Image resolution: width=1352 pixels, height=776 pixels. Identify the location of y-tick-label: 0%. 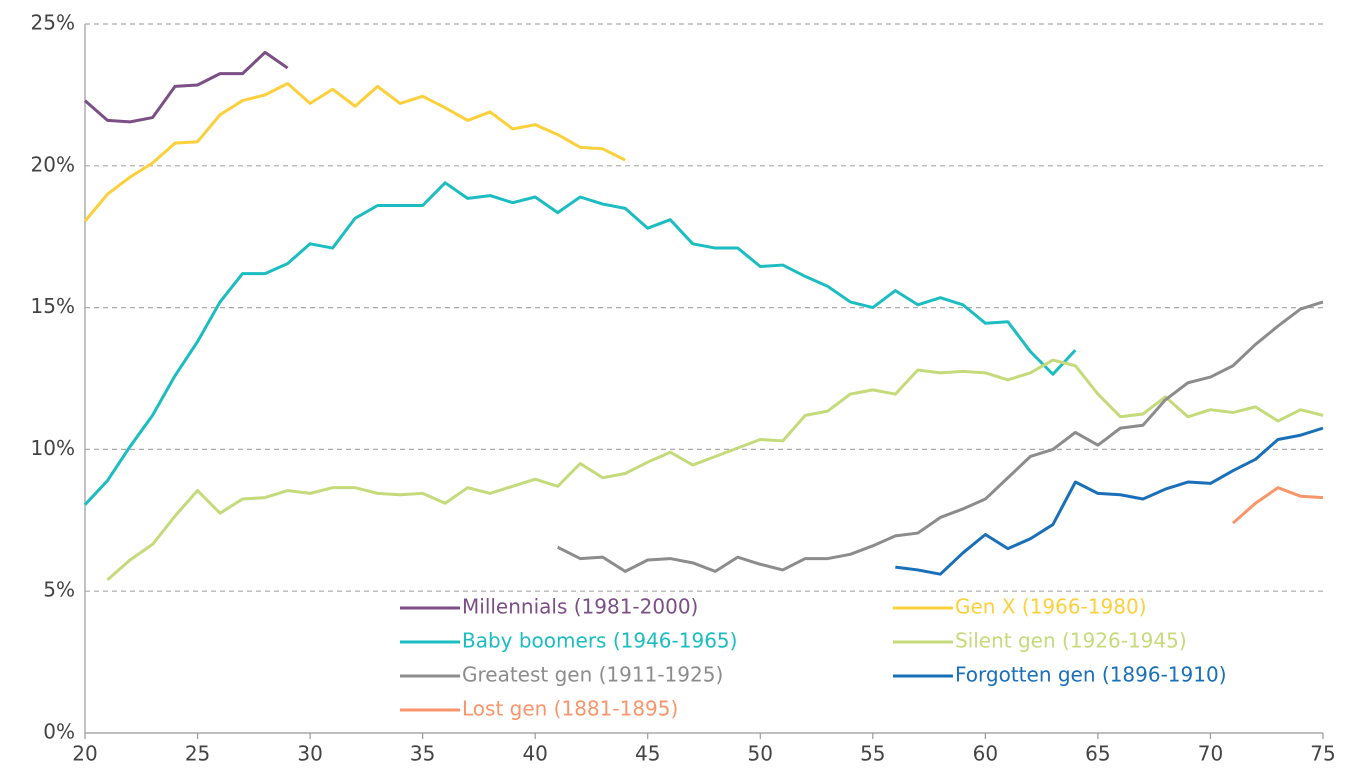
(59, 732).